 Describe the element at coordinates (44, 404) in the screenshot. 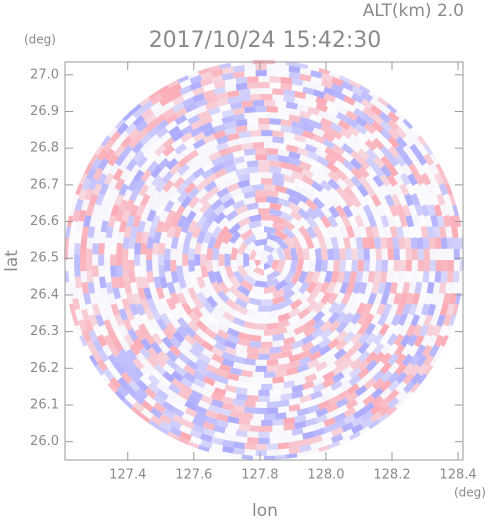

I see `y-tick-label: 26.1` at that location.